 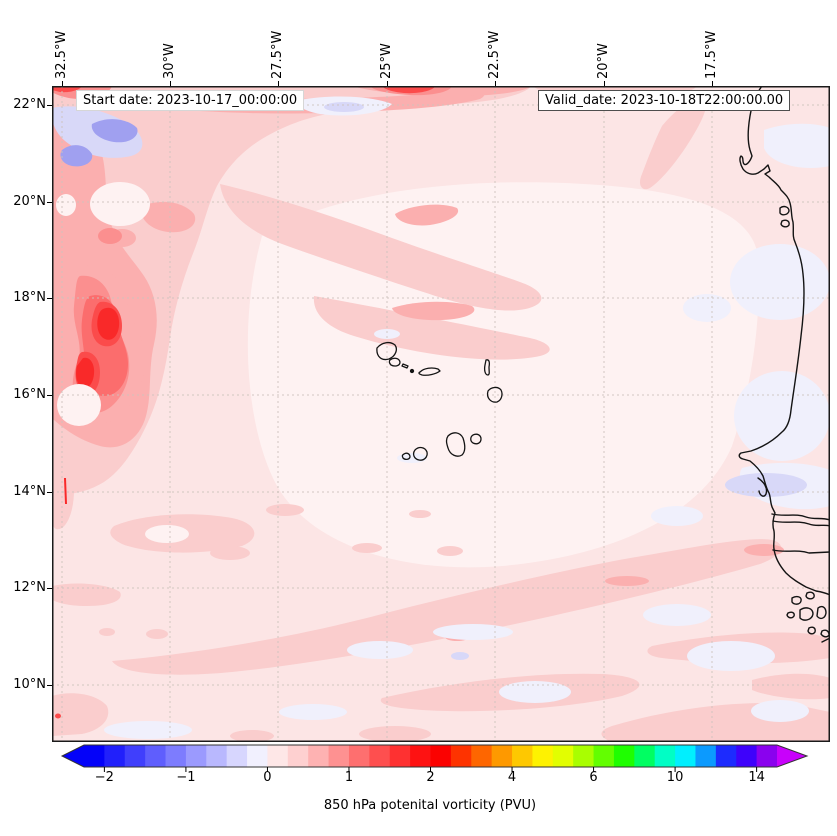 I want to click on x-axis-tick-label: 32.5°W, so click(x=61, y=54).